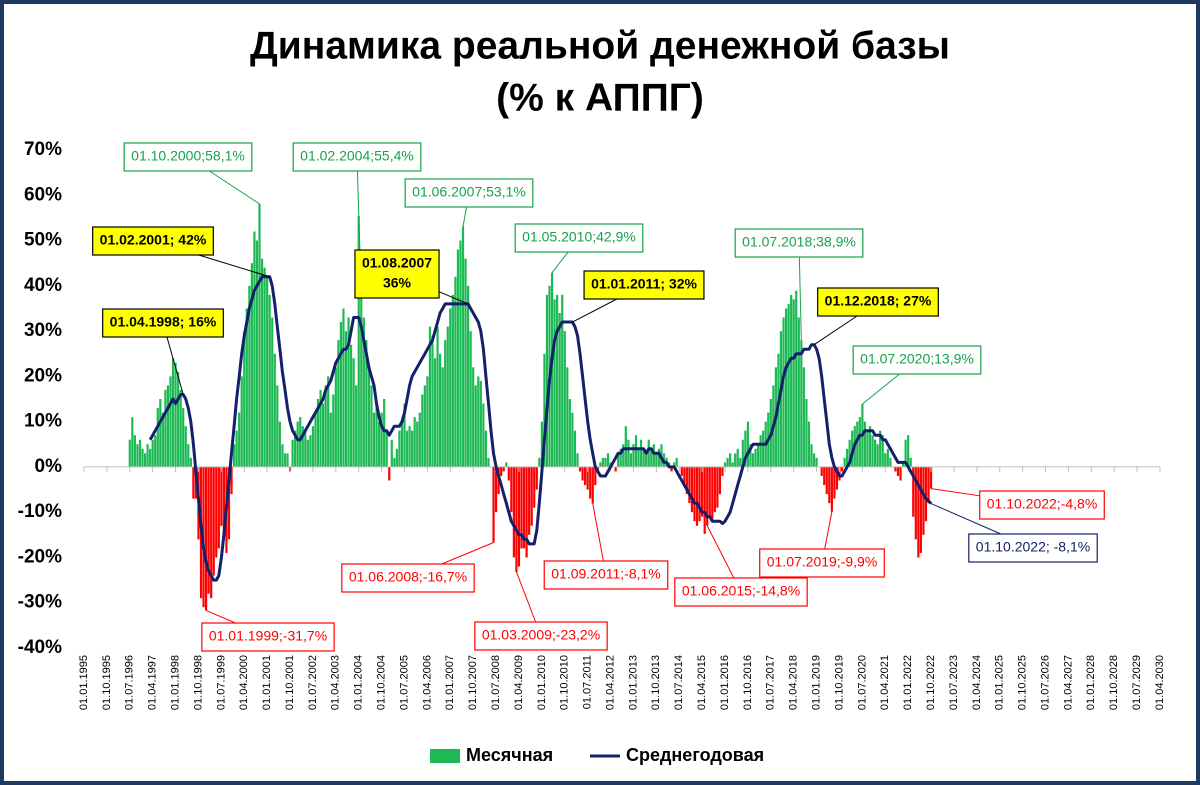 The image size is (1200, 785). What do you see at coordinates (427, 682) in the screenshot?
I see `x-tick-label: 01.04.2006` at bounding box center [427, 682].